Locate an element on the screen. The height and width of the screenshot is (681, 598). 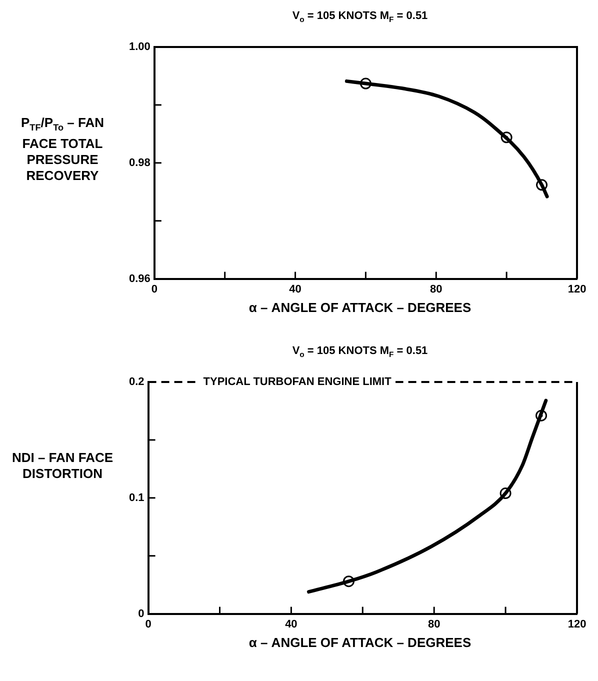
y-axis-title: P$_{TF}$/P$_{To}$ – FAN FACE TOTAL PRESSURE RECOVERY is located at coordinates (62, 149).